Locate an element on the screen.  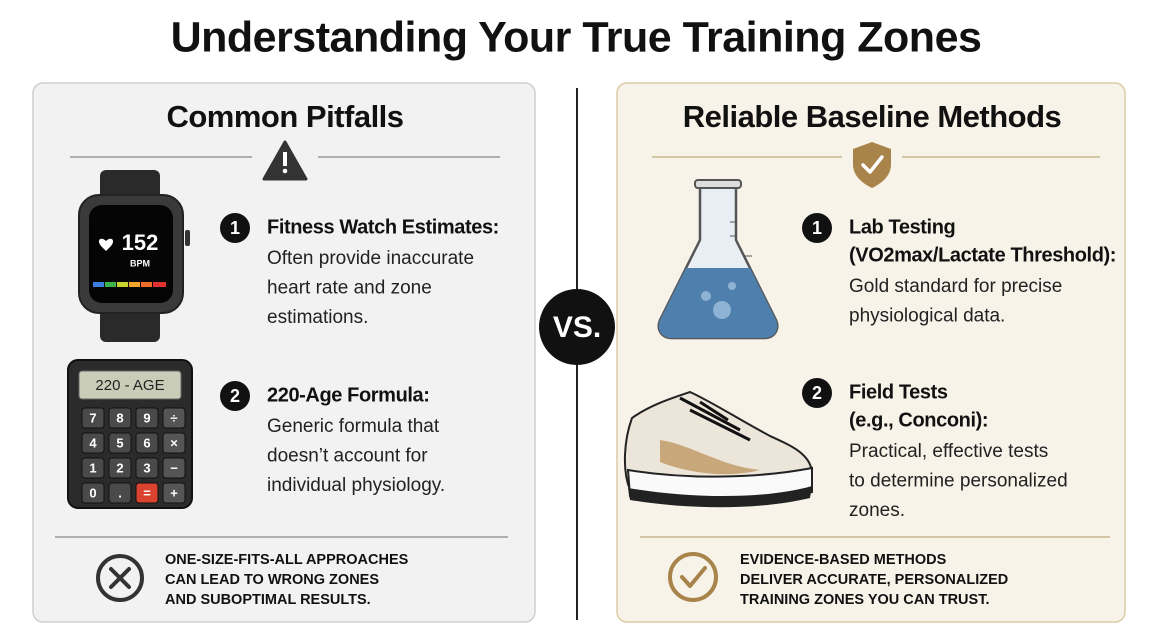
item-body: estimations. is located at coordinates (317, 317).